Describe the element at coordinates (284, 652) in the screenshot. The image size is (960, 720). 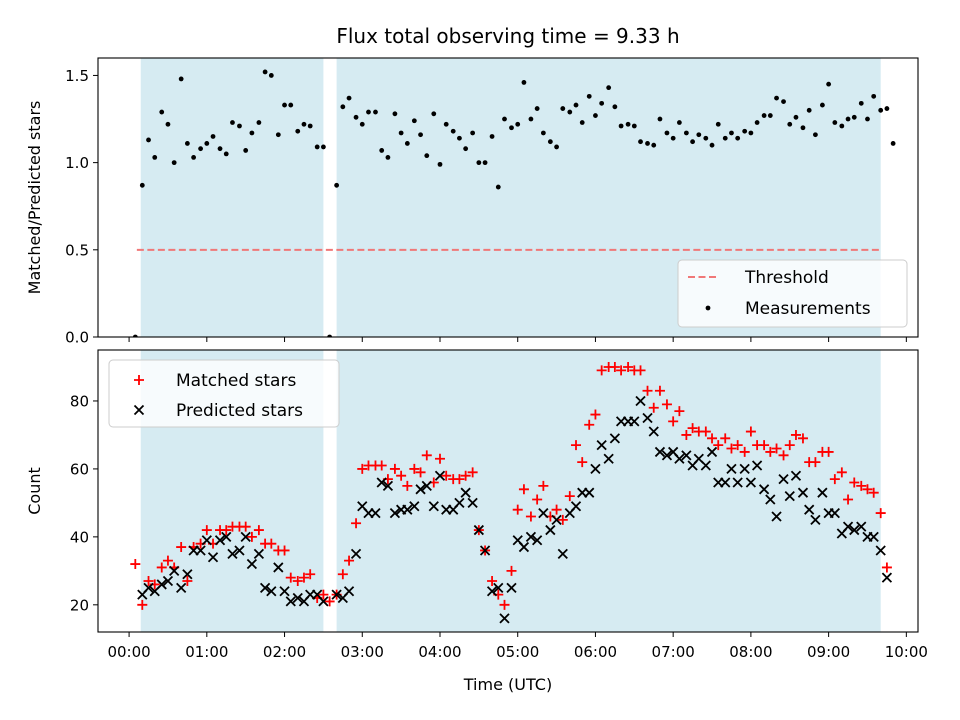
I see `x-tick-label: 02:00` at that location.